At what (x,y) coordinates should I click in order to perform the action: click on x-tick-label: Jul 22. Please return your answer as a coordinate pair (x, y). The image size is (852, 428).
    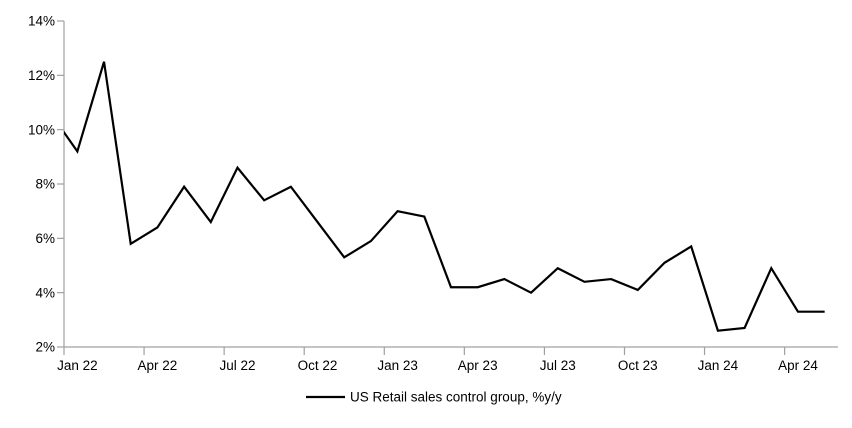
    Looking at the image, I should click on (237, 365).